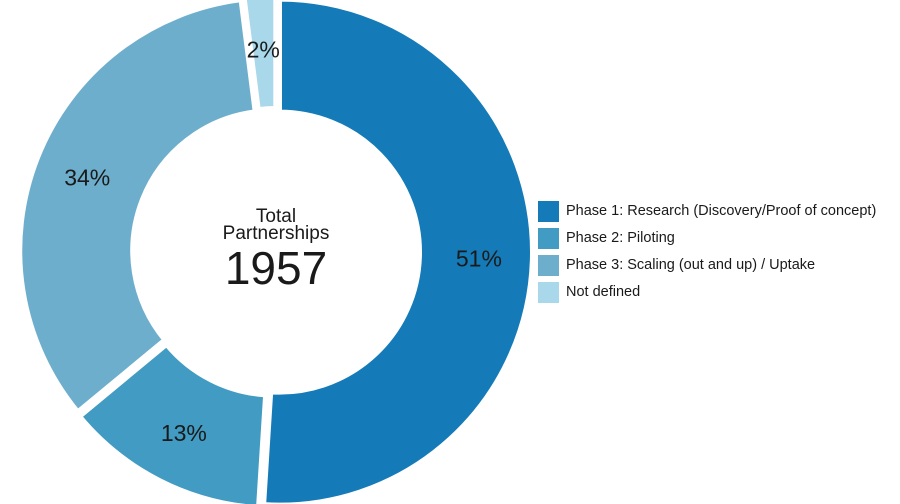 The image size is (900, 504). I want to click on legend-label: Phase 2: Piloting, so click(620, 238).